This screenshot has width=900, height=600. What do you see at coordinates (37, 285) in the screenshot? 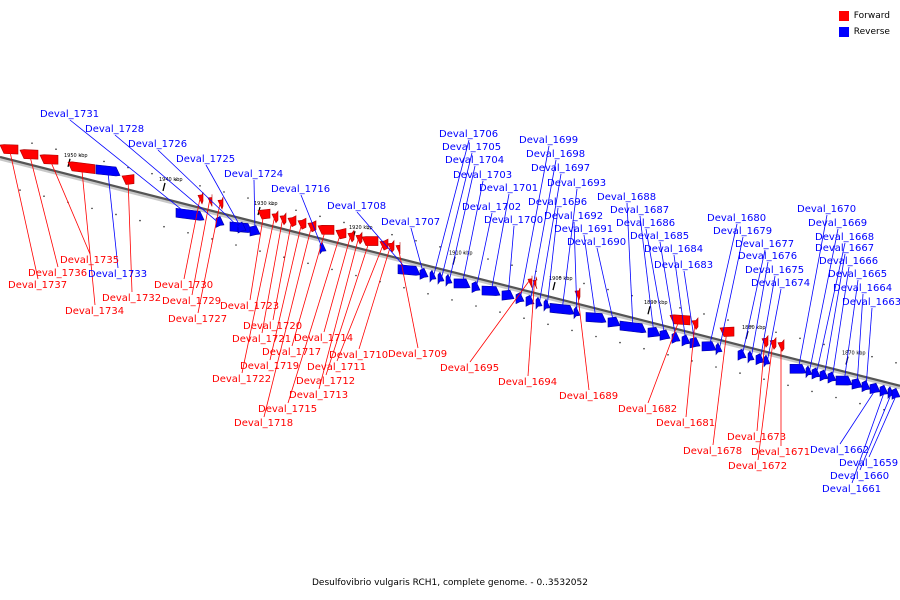
I see `gene-label: Deval_1737` at bounding box center [37, 285].